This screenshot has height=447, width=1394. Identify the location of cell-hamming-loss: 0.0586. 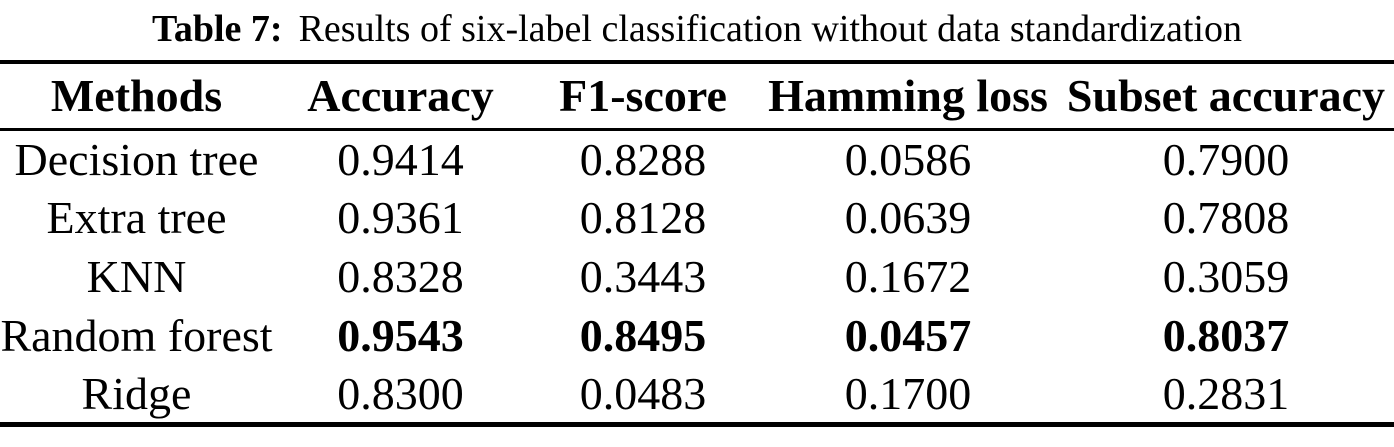
(908, 159).